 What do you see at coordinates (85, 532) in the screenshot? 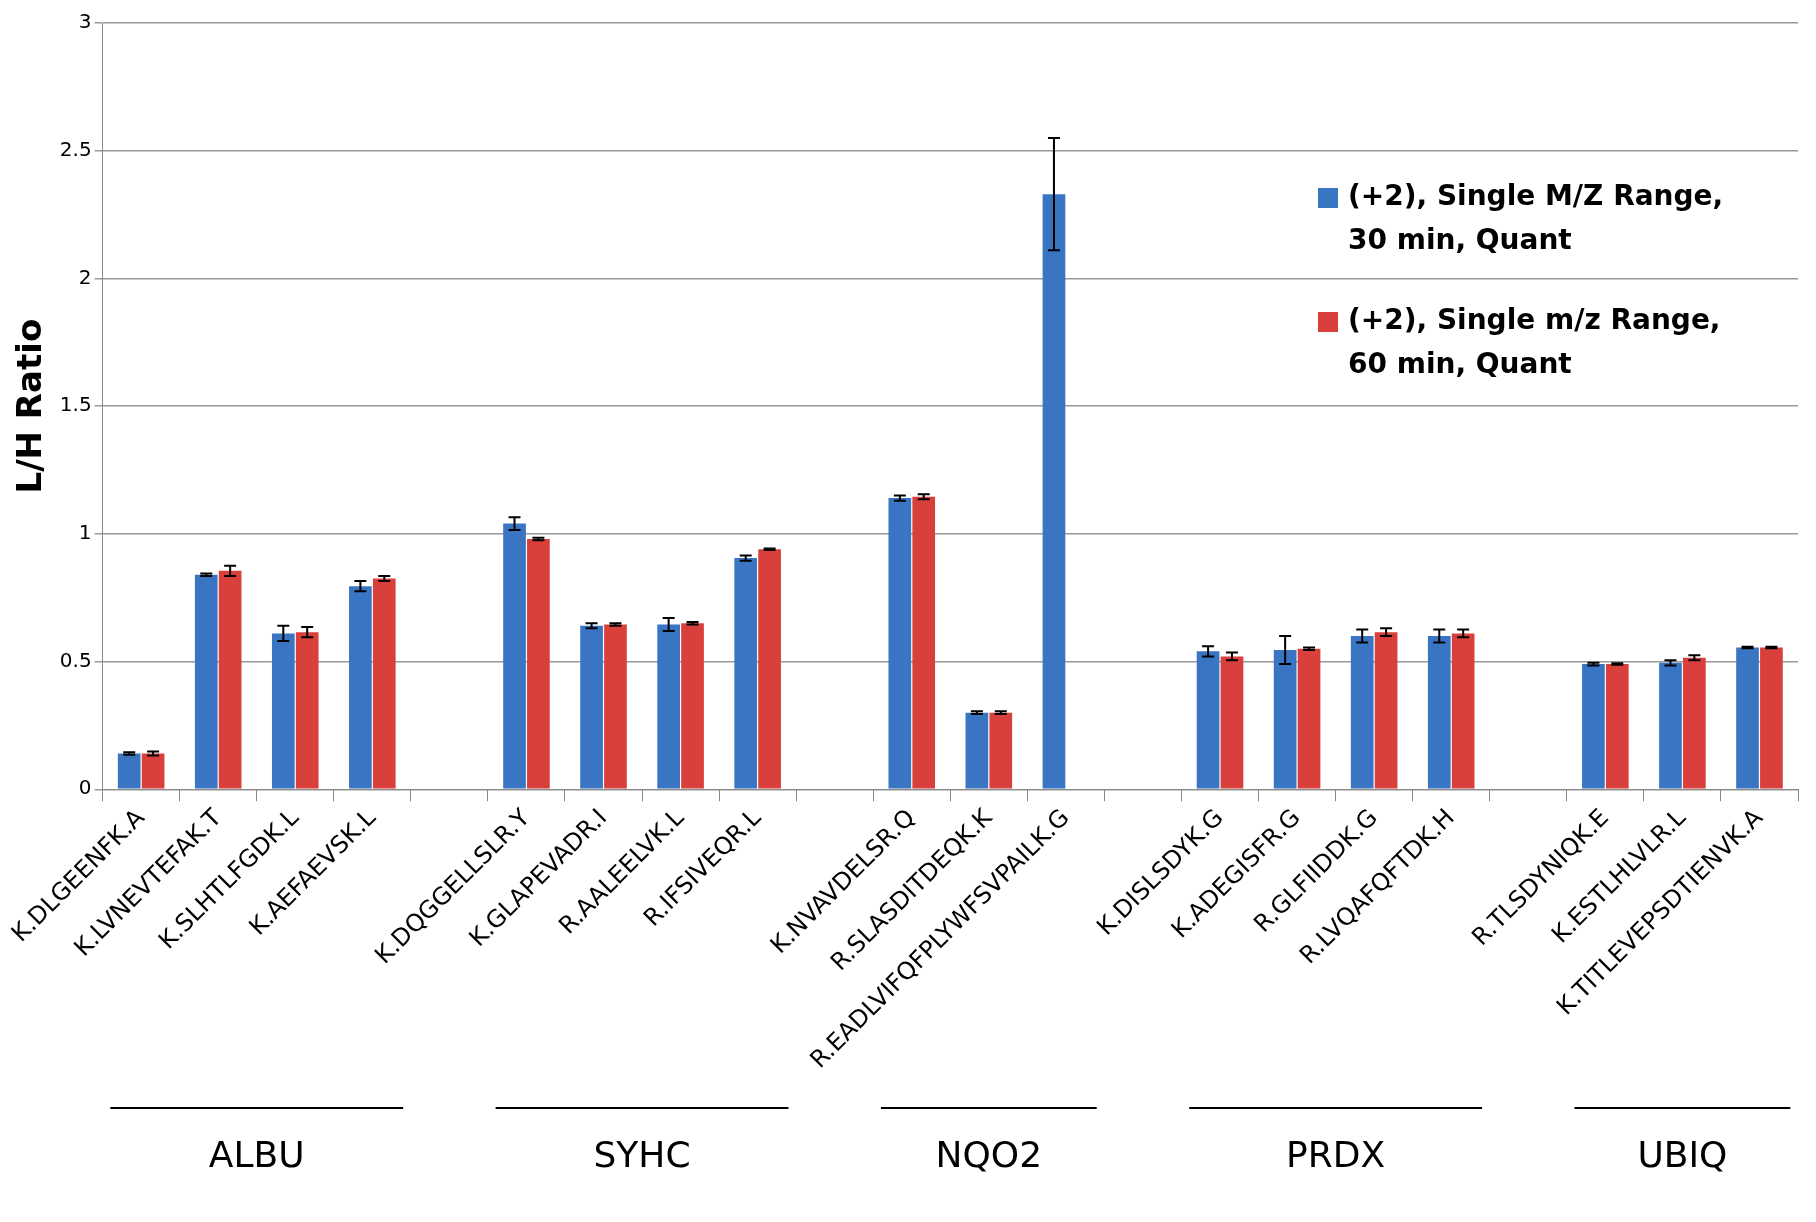
I see `y-tick-label: 1` at bounding box center [85, 532].